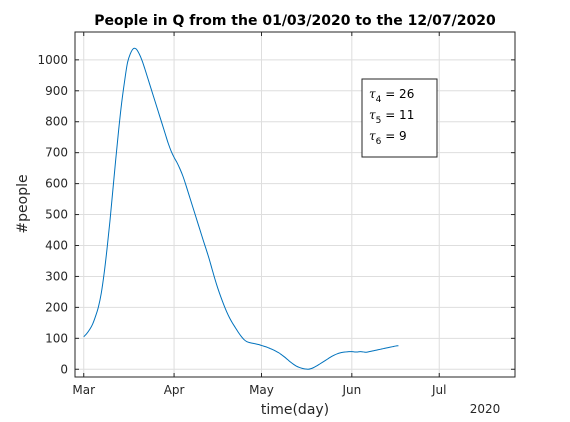 The width and height of the screenshot is (570, 422). I want to click on legend-subscript: 5, so click(379, 121).